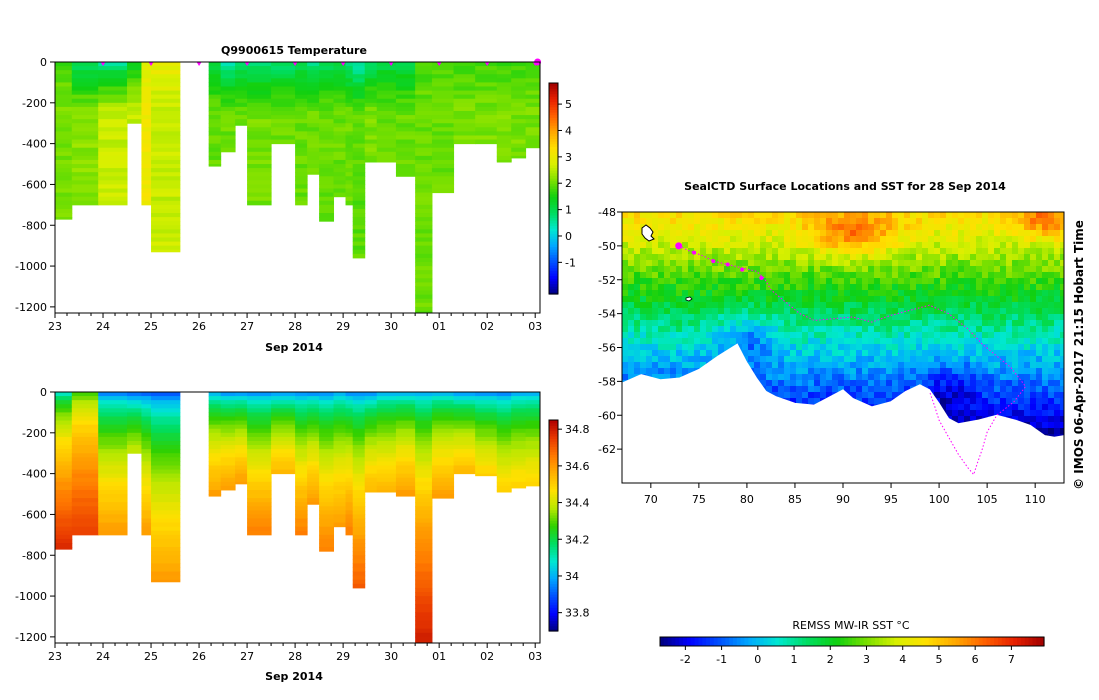 Image resolution: width=1099 pixels, height=700 pixels. What do you see at coordinates (103, 656) in the screenshot?
I see `salinity_section-x-tick: 24` at bounding box center [103, 656].